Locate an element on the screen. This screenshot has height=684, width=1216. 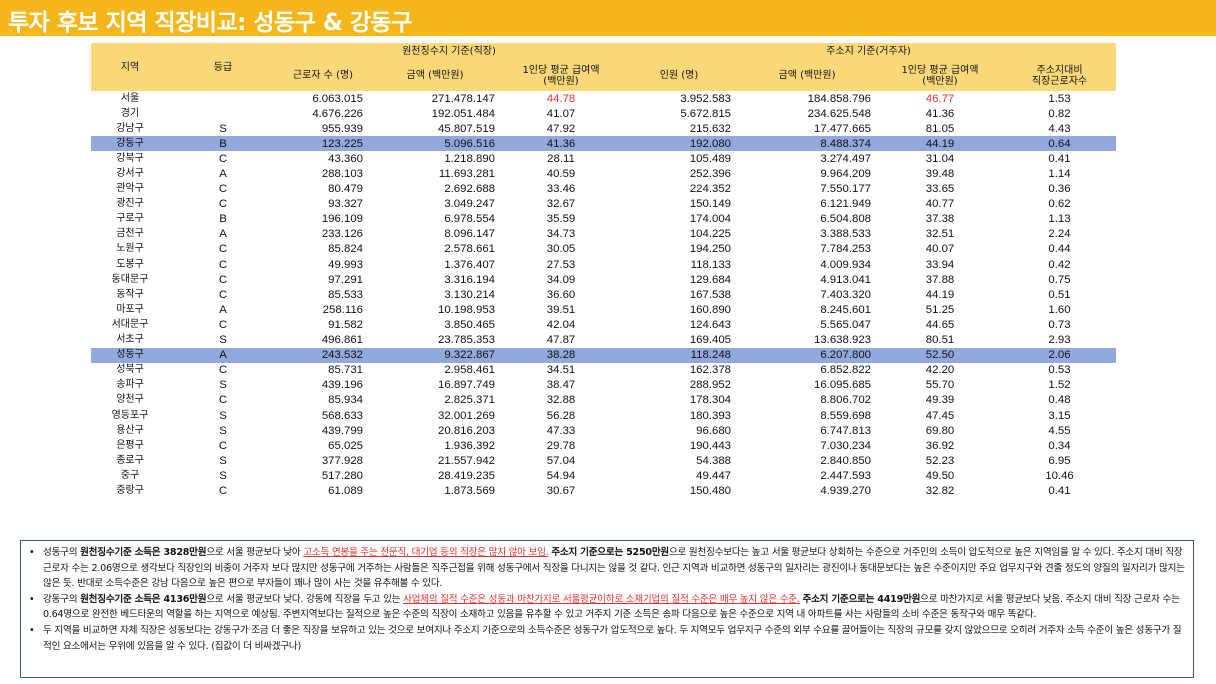
header-group-home: 주소지 기준(거주자) is located at coordinates (869, 51).